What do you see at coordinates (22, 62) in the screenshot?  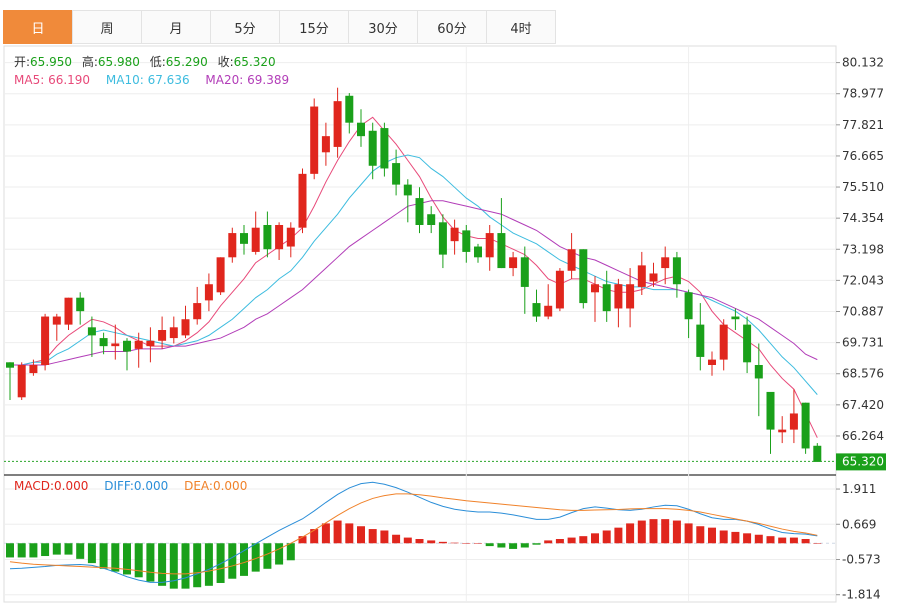 I see `open-label: 开:` at bounding box center [22, 62].